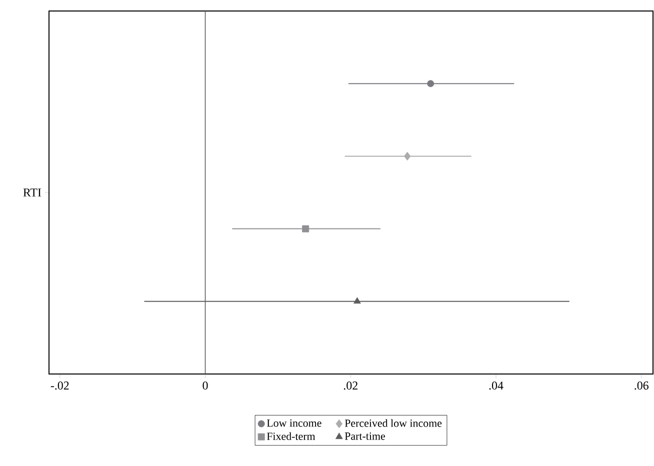  I want to click on legend-label: Part-time, so click(364, 436).